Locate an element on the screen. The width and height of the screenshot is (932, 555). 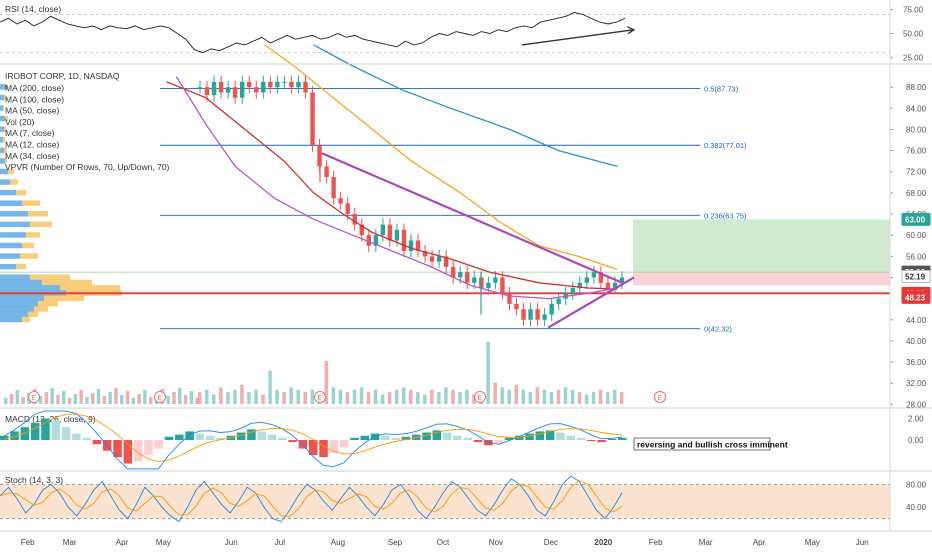
price-tick-label: 80.00 is located at coordinates (916, 129).